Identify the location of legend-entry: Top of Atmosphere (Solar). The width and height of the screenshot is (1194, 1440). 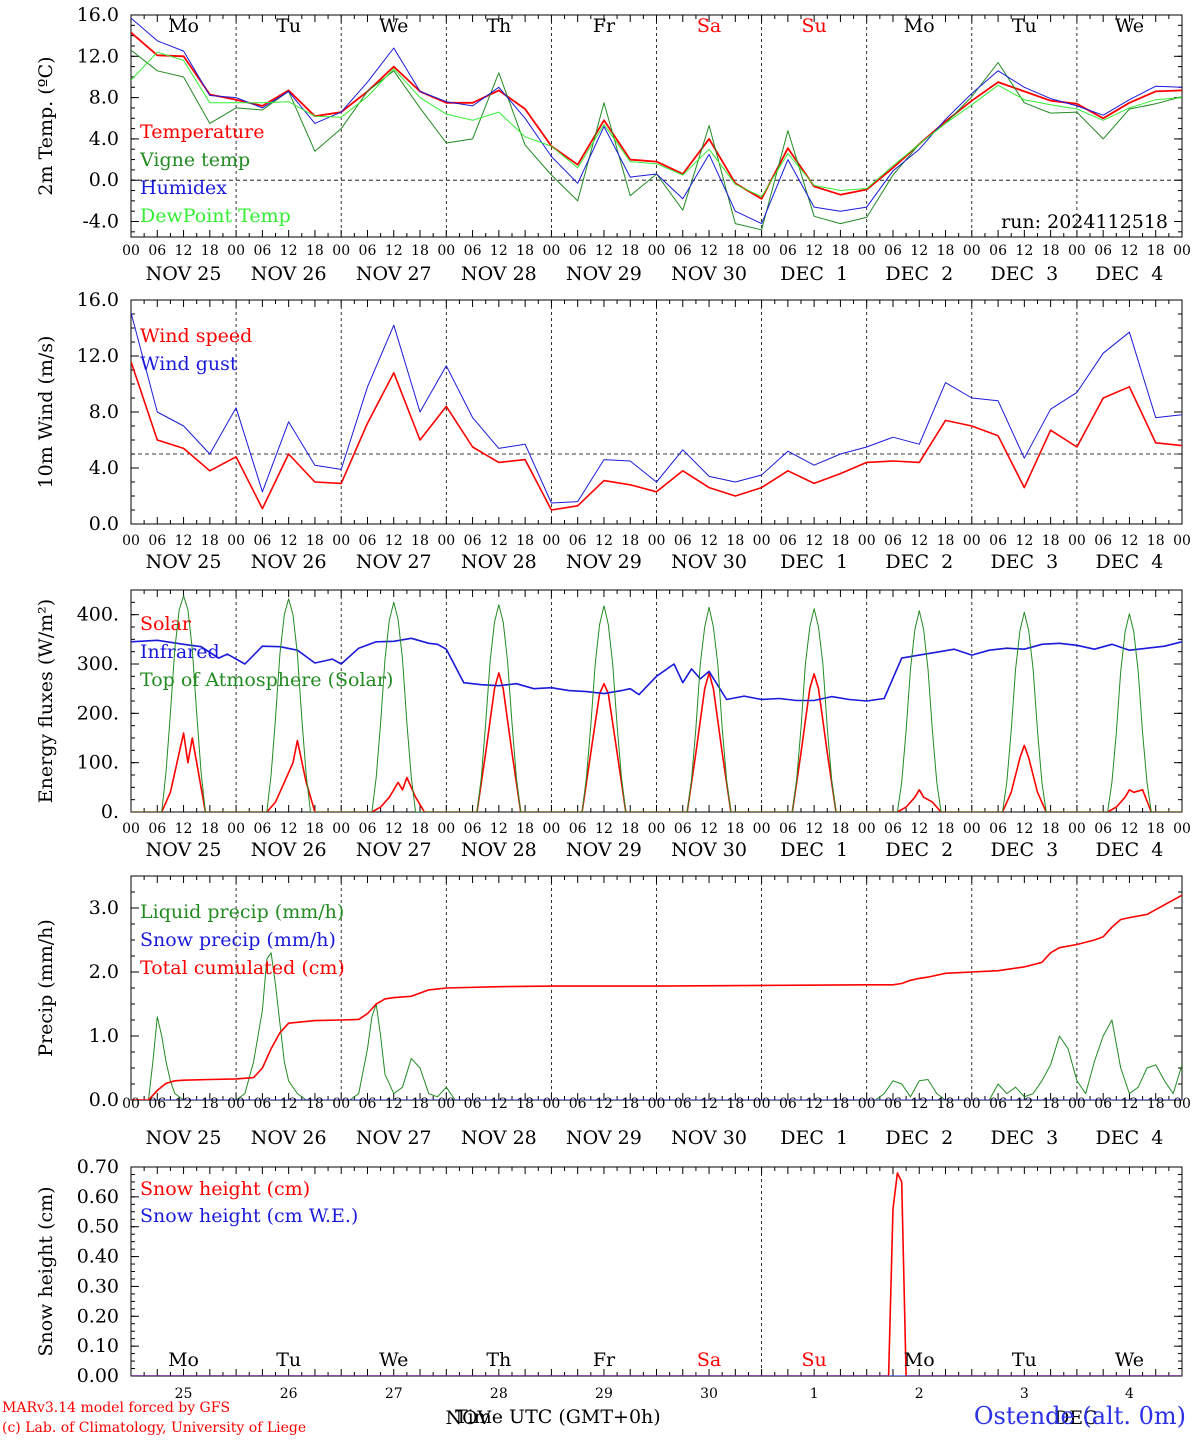
(266, 680).